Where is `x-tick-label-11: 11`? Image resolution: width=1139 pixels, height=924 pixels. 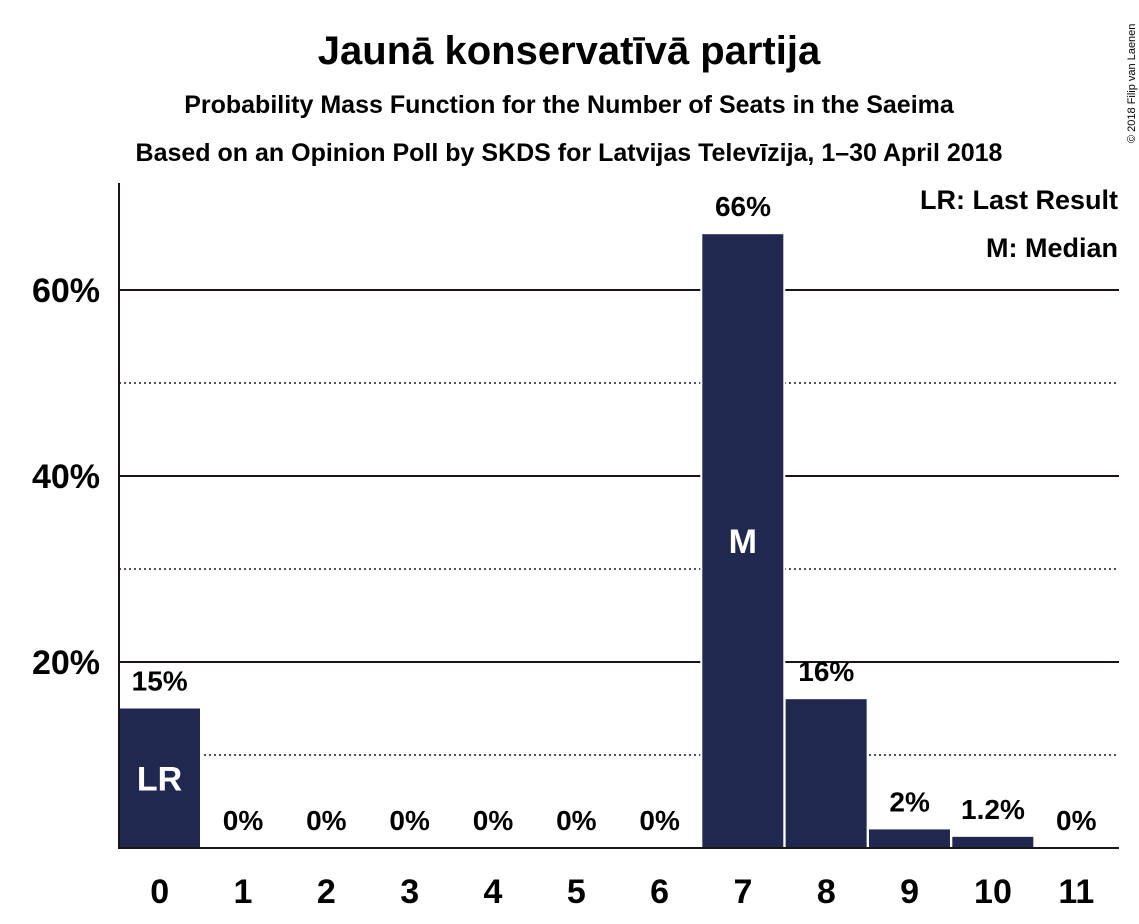 x-tick-label-11: 11 is located at coordinates (1076, 892).